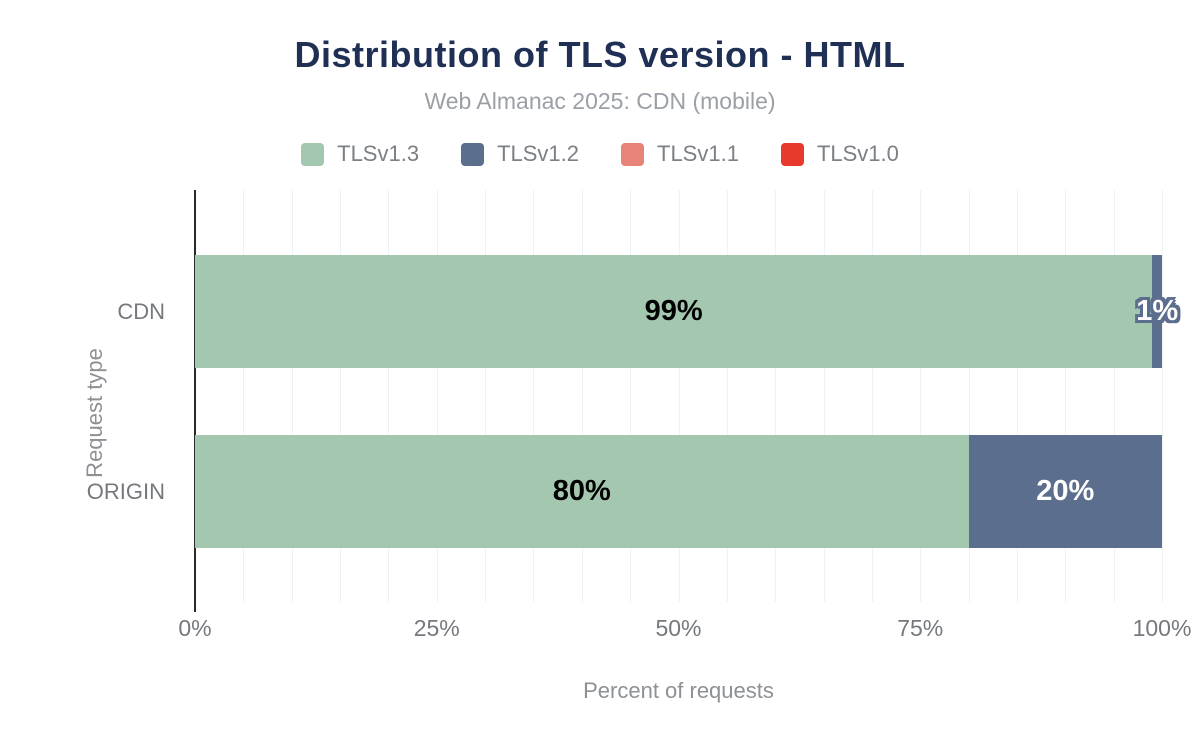 This screenshot has height=742, width=1200. Describe the element at coordinates (141, 311) in the screenshot. I see `category-label-cdn: CDN` at that location.